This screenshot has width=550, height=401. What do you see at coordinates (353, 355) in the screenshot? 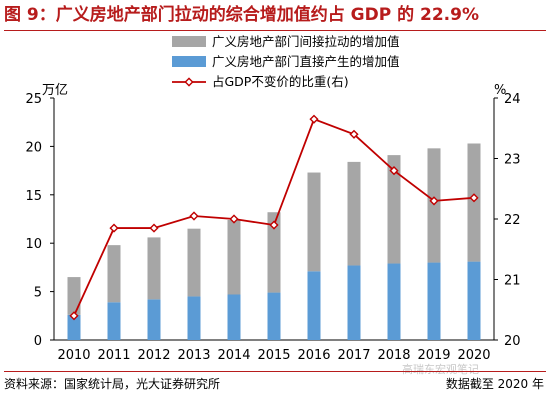
I see `x-tick-label: 2017` at bounding box center [353, 355].